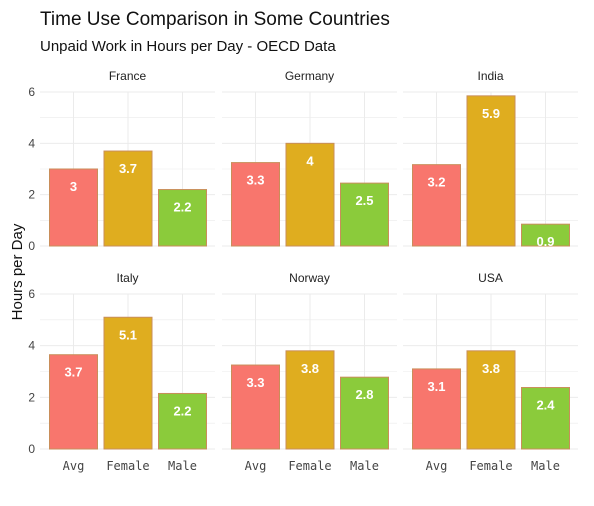  I want to click on bar-italy-male, so click(183, 421).